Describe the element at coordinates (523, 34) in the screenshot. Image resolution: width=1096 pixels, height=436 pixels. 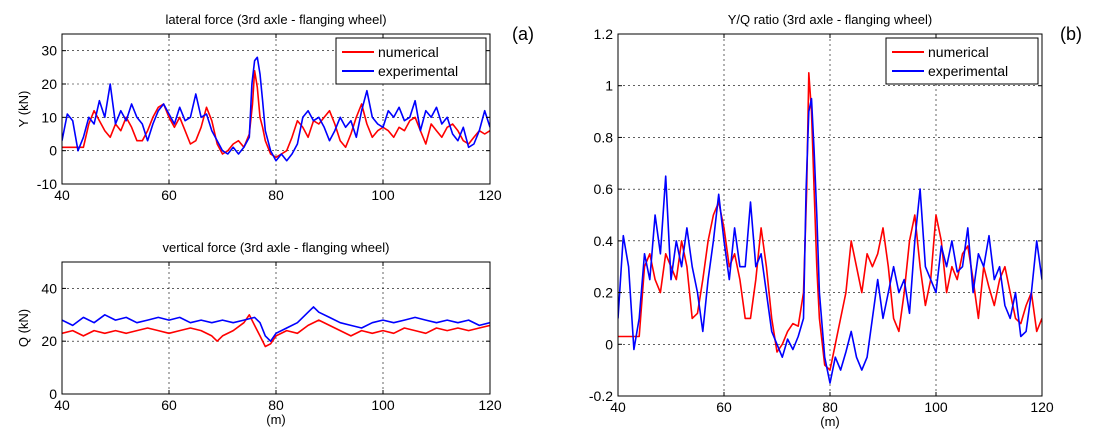
I see `panel-label-a: (a)` at that location.